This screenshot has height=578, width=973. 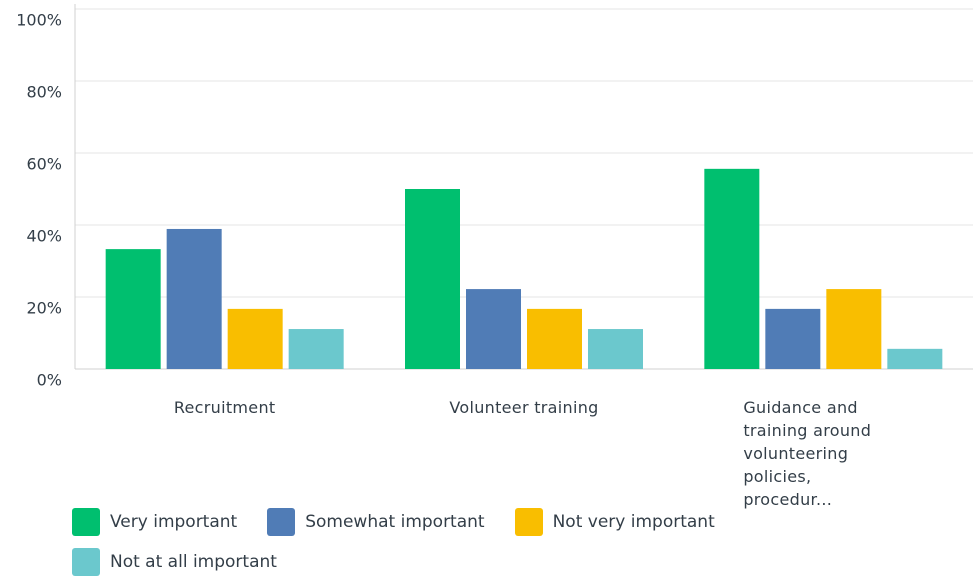 What do you see at coordinates (39, 20) in the screenshot?
I see `y-tick-label: 100%` at bounding box center [39, 20].